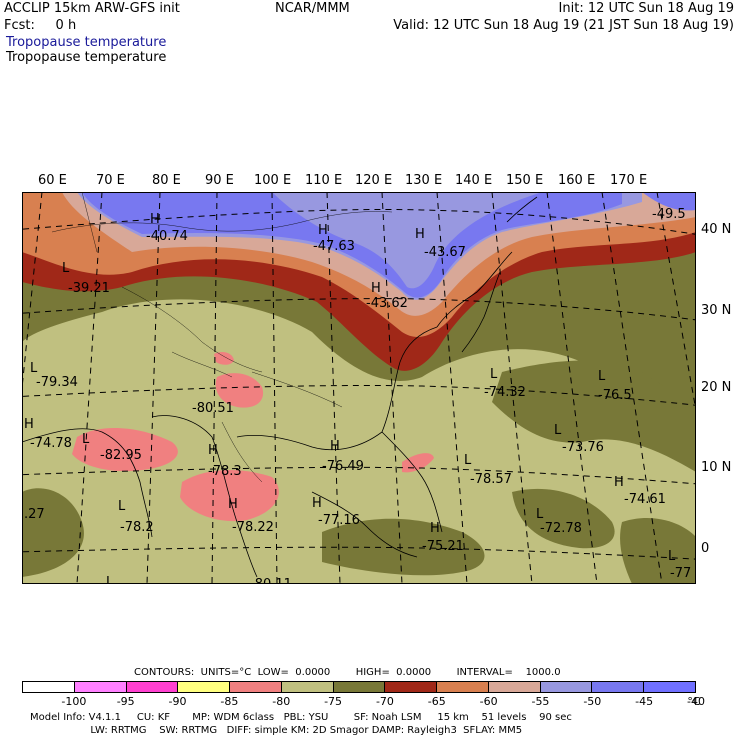 This screenshot has width=740, height=740. Describe the element at coordinates (53, 532) in the screenshot. I see `region-minus70-patch-southwest` at that location.